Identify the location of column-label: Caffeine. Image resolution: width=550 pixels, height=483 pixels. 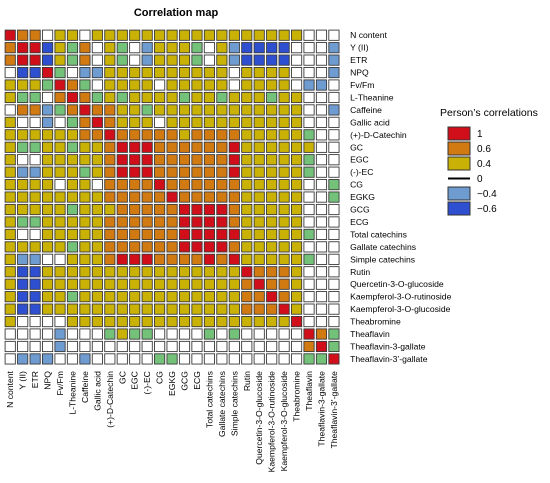
(85, 387).